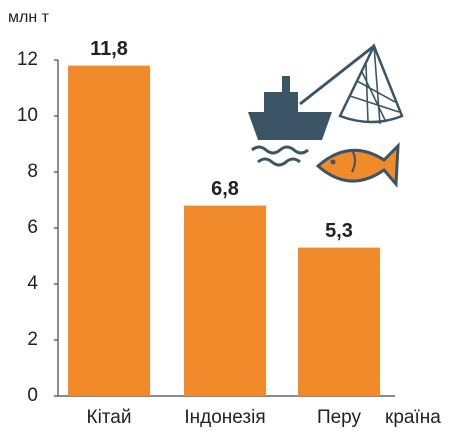  I want to click on y-tick-label: 2, so click(32, 339).